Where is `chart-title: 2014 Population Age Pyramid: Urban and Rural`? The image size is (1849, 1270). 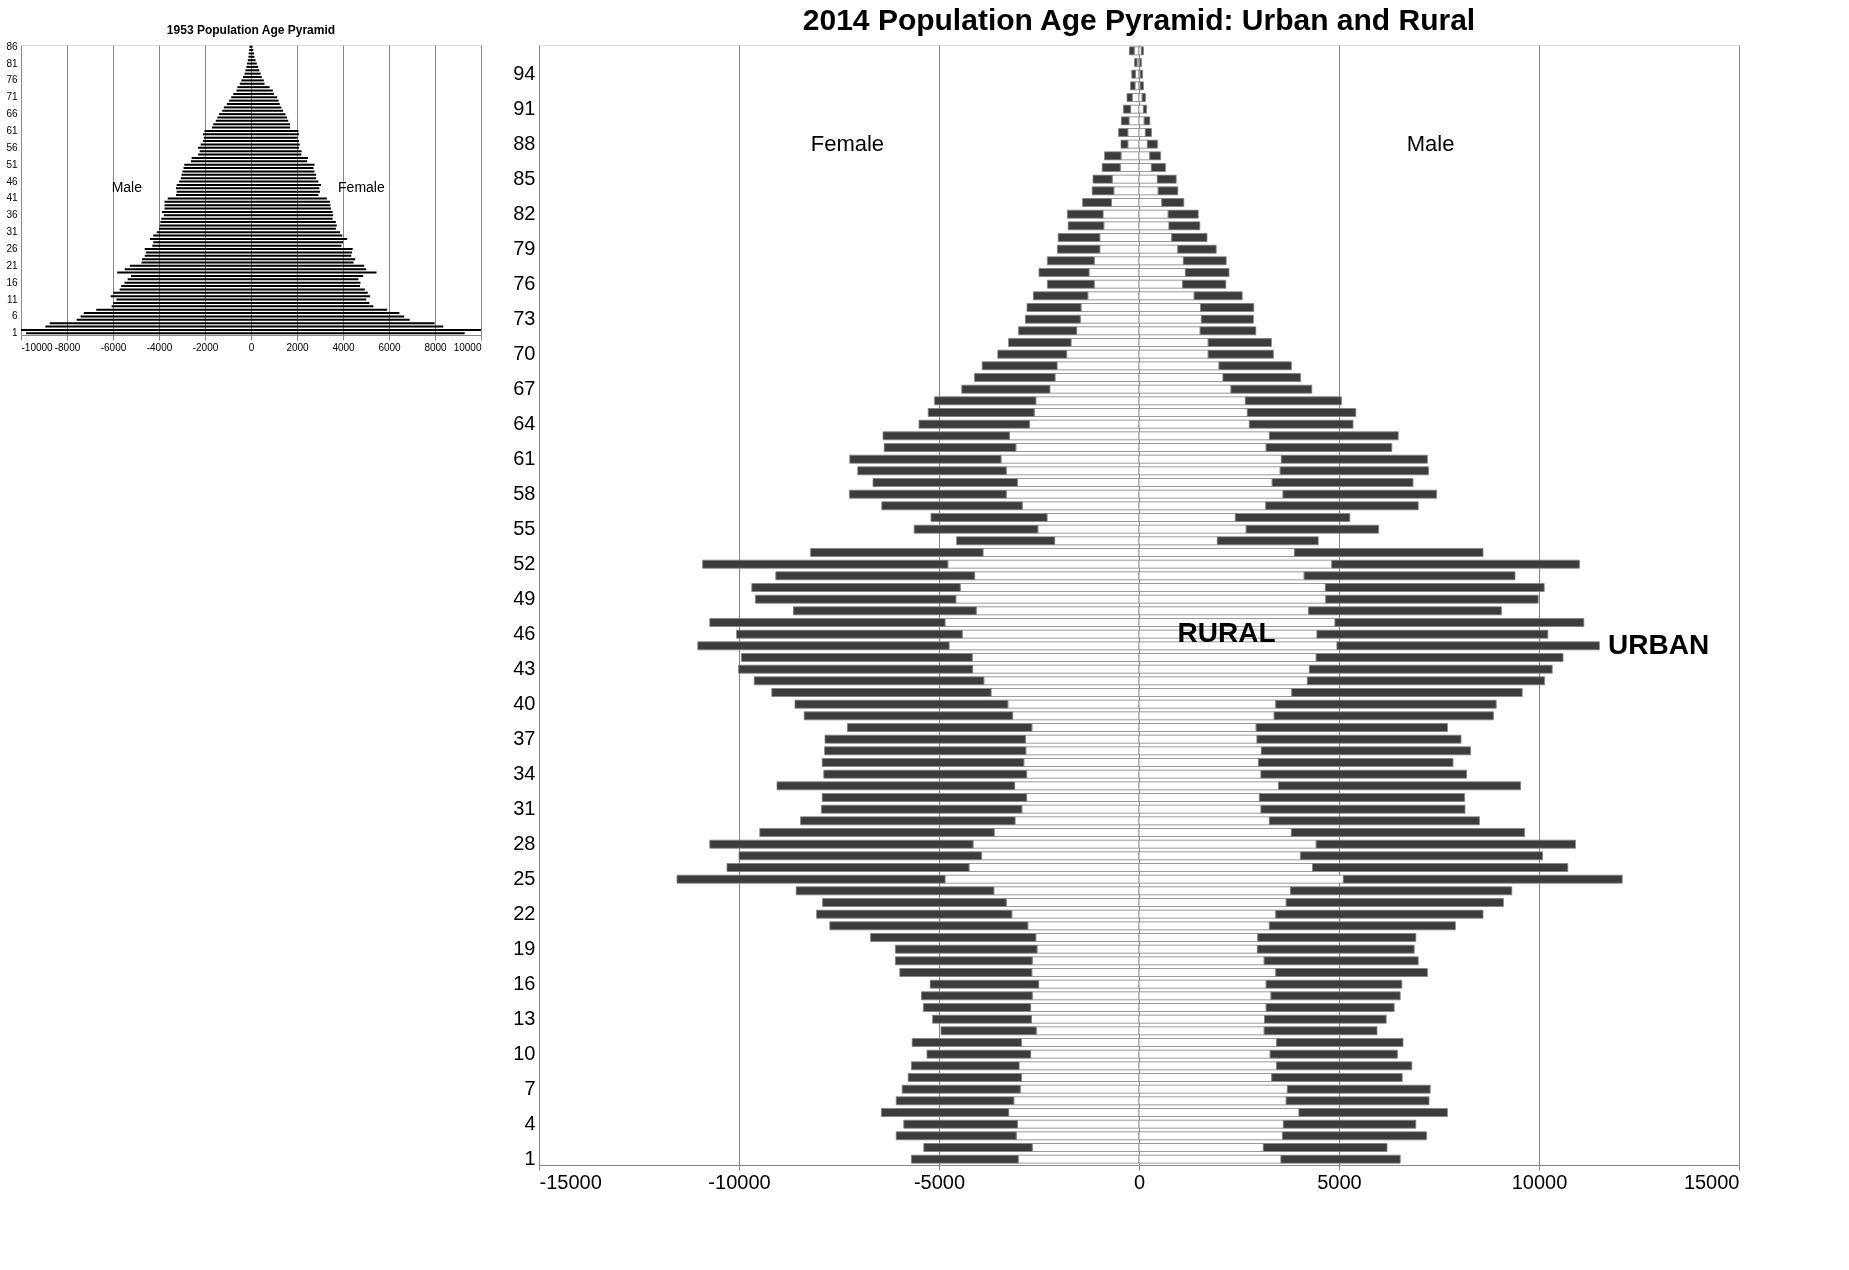 chart-title: 2014 Population Age Pyramid: Urban and Rural is located at coordinates (1139, 20).